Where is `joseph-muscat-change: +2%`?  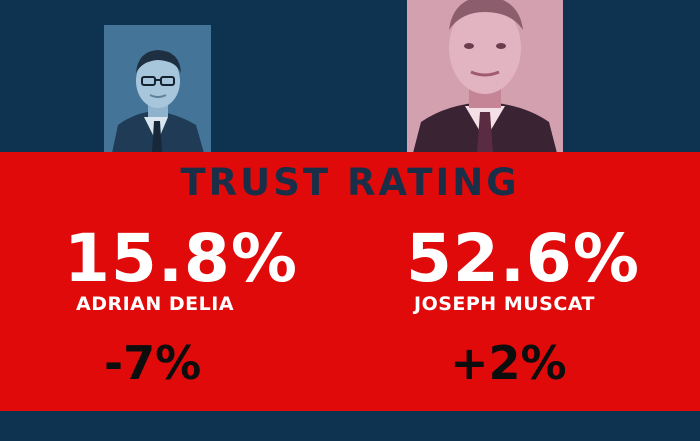 joseph-muscat-change: +2% is located at coordinates (508, 363).